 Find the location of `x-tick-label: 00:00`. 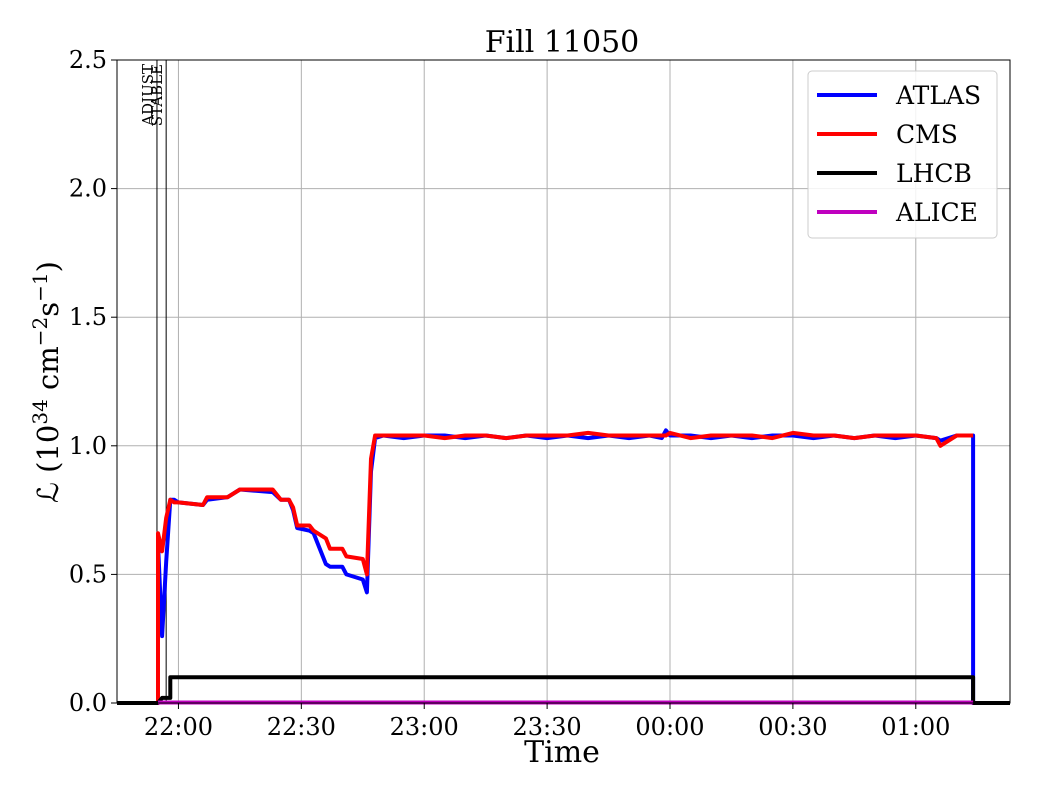

x-tick-label: 00:00 is located at coordinates (669, 727).